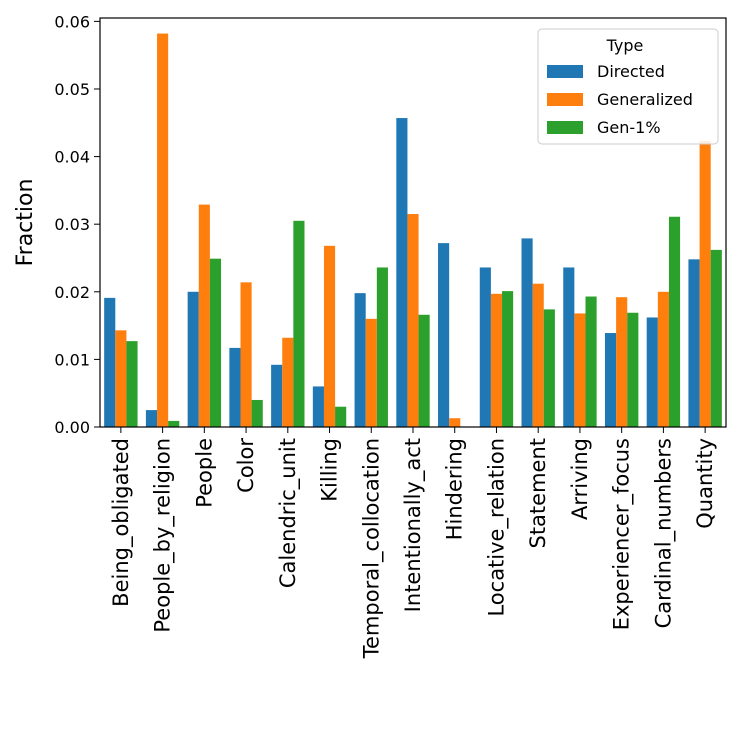 This screenshot has width=747, height=732. I want to click on legend-label: Gen-1%, so click(629, 127).